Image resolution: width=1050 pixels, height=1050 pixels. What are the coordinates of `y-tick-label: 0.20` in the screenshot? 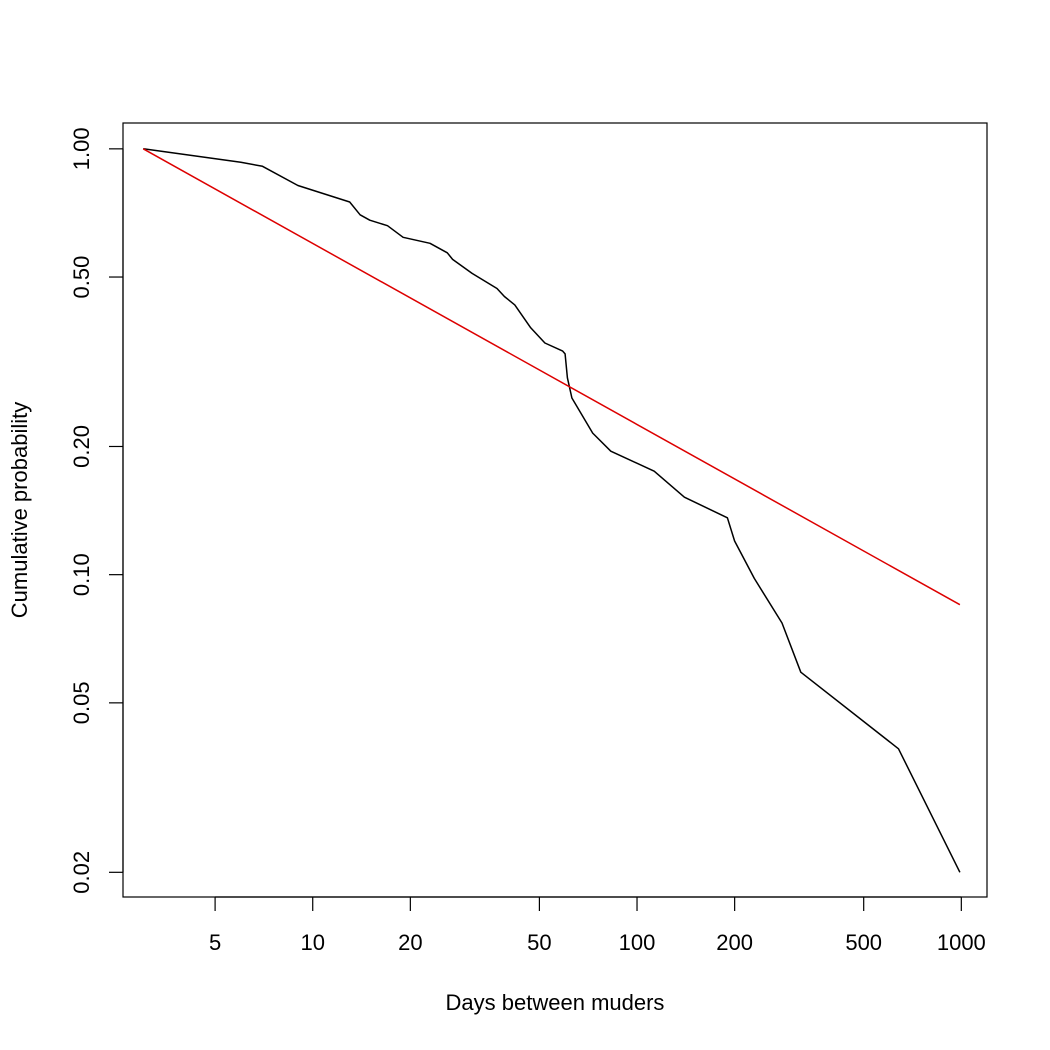 It's located at (81, 446).